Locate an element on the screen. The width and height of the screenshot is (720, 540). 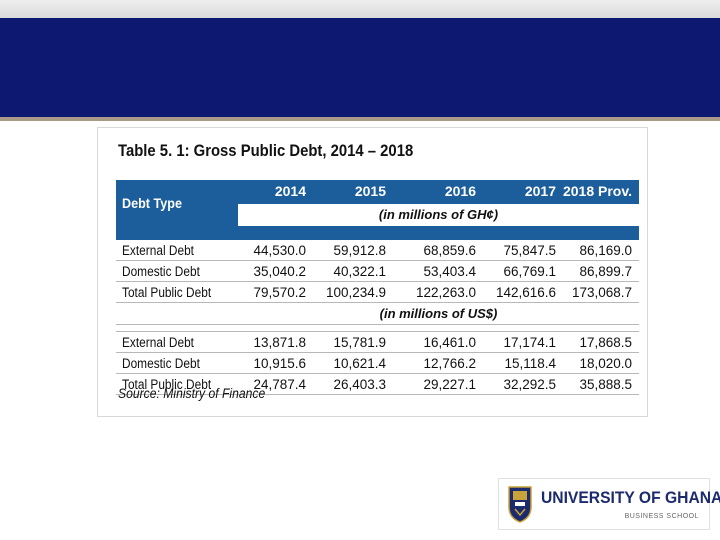
cell-value: 173,068.7 is located at coordinates (601, 292).